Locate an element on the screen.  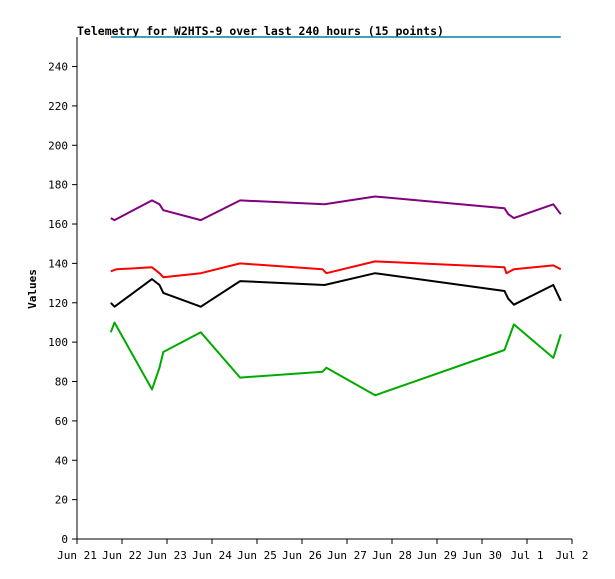
y-tick-label: 120 is located at coordinates (58, 303).